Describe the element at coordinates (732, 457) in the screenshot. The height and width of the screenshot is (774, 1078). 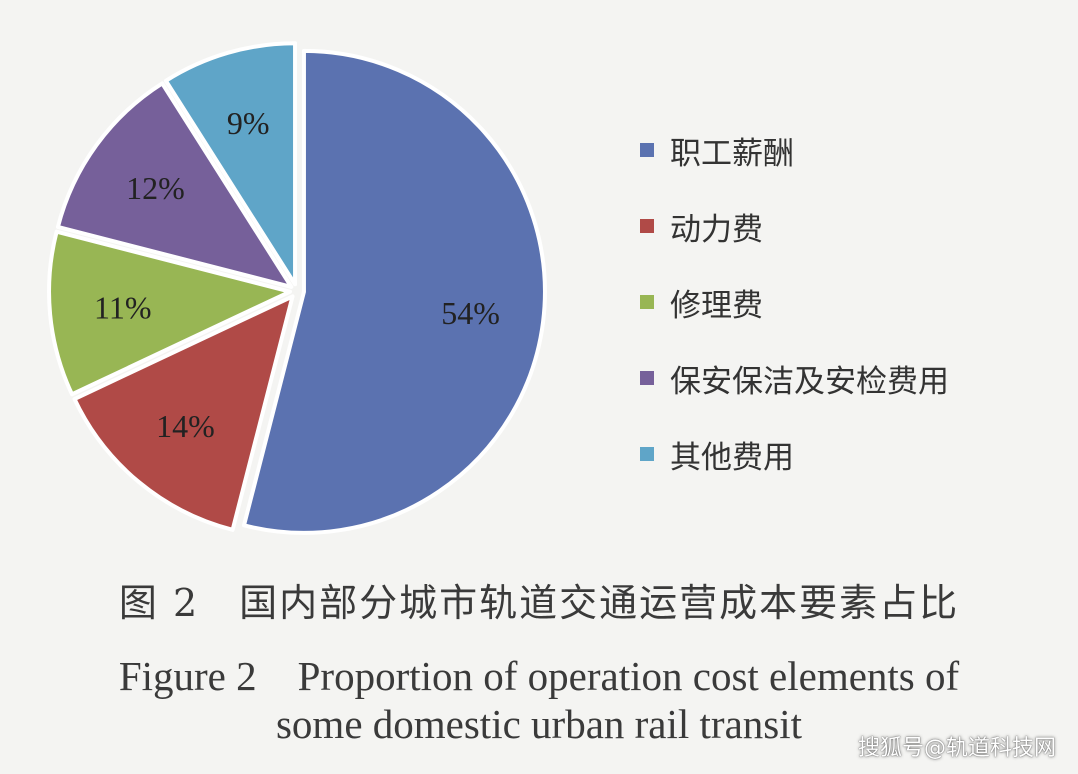
I see `legend-label: 其他费用` at that location.